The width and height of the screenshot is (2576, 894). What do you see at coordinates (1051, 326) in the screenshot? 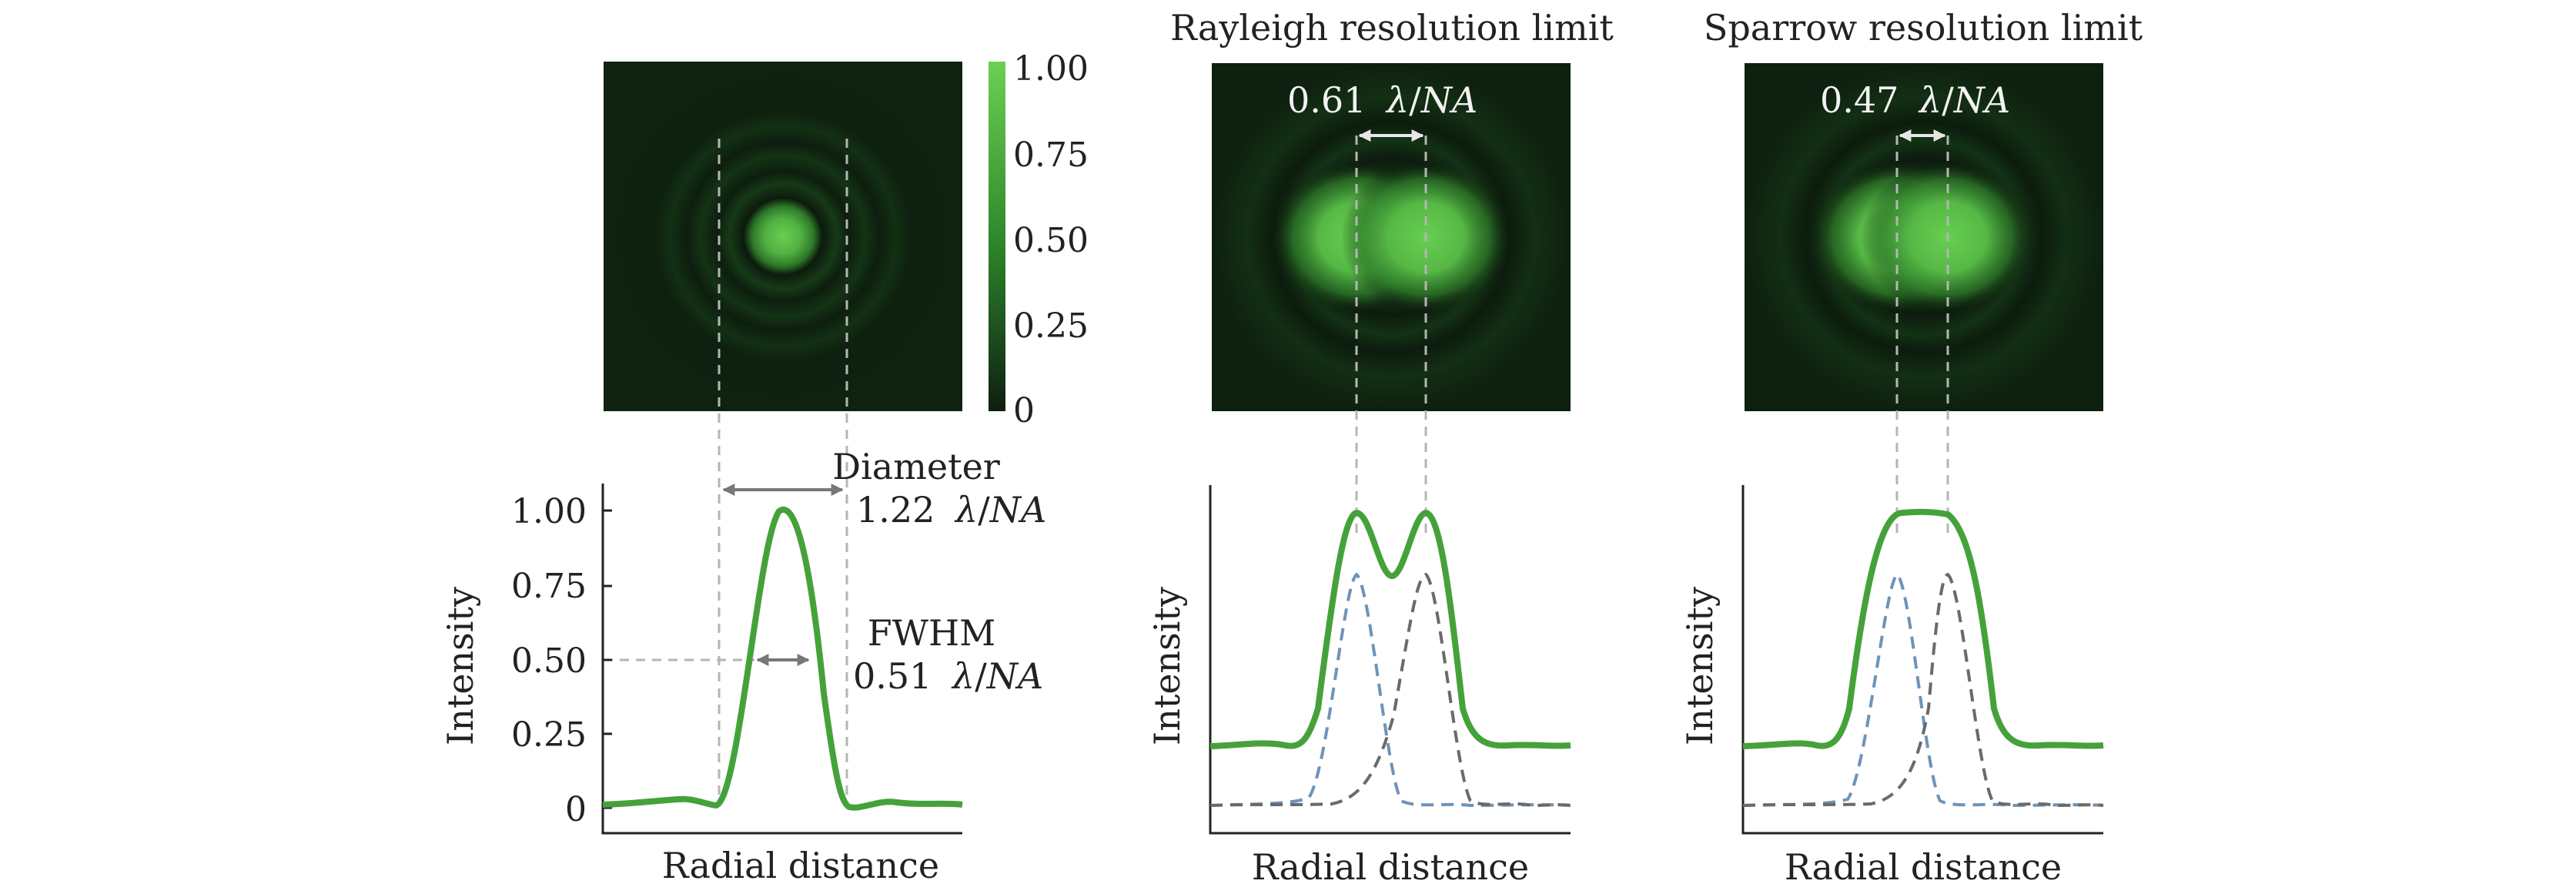
I see `colorbar-tick-4: 0.25` at bounding box center [1051, 326].